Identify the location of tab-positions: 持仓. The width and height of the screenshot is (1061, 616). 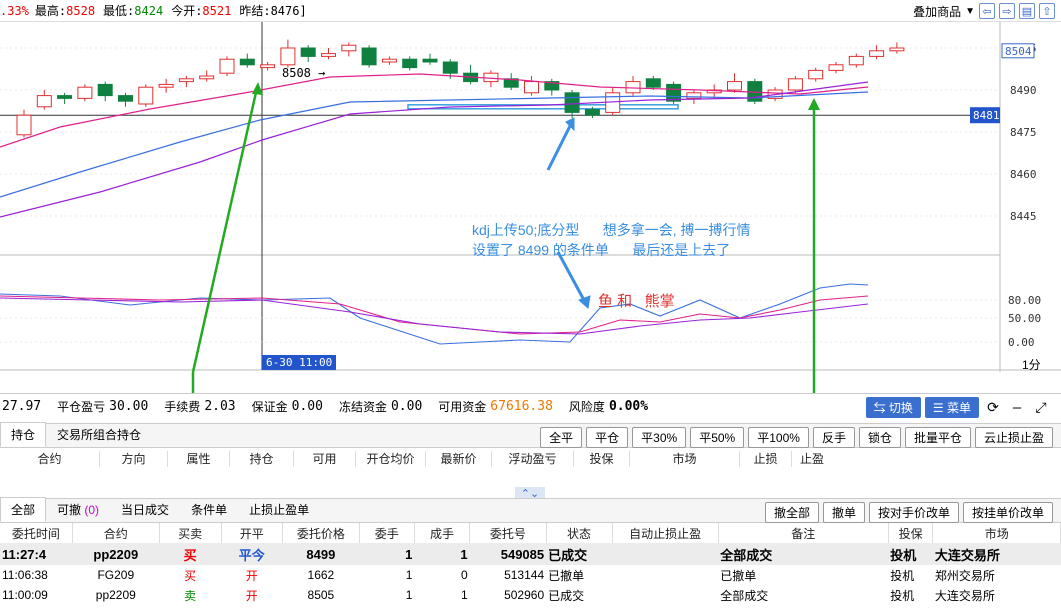
(23, 434).